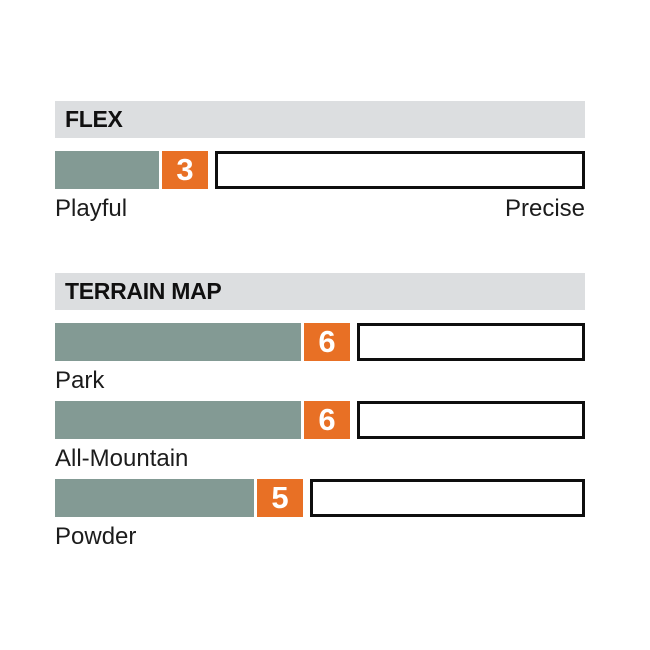  Describe the element at coordinates (80, 380) in the screenshot. I see `category-label: Park` at that location.